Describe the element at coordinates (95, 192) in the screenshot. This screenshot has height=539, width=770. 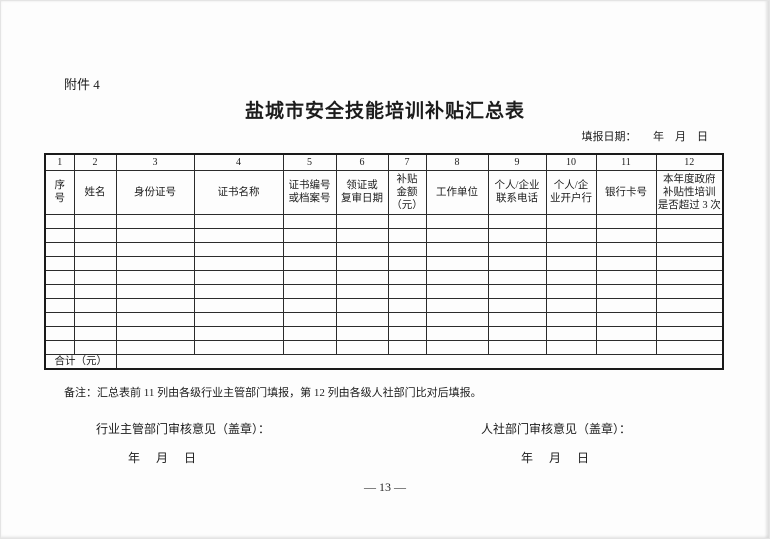
I see `header-cell: 姓名` at that location.